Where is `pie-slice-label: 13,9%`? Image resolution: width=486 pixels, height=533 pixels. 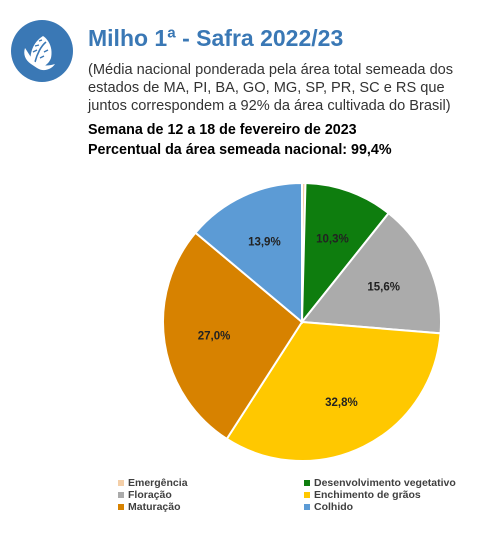 pie-slice-label: 13,9% is located at coordinates (264, 242).